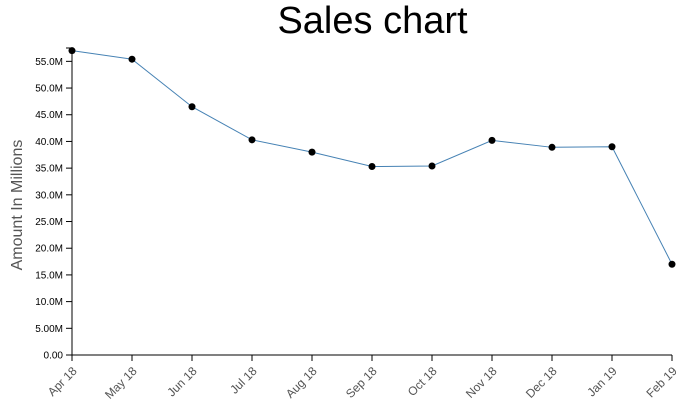  Describe the element at coordinates (62, 381) in the screenshot. I see `x-tick-label: Apr 18` at that location.